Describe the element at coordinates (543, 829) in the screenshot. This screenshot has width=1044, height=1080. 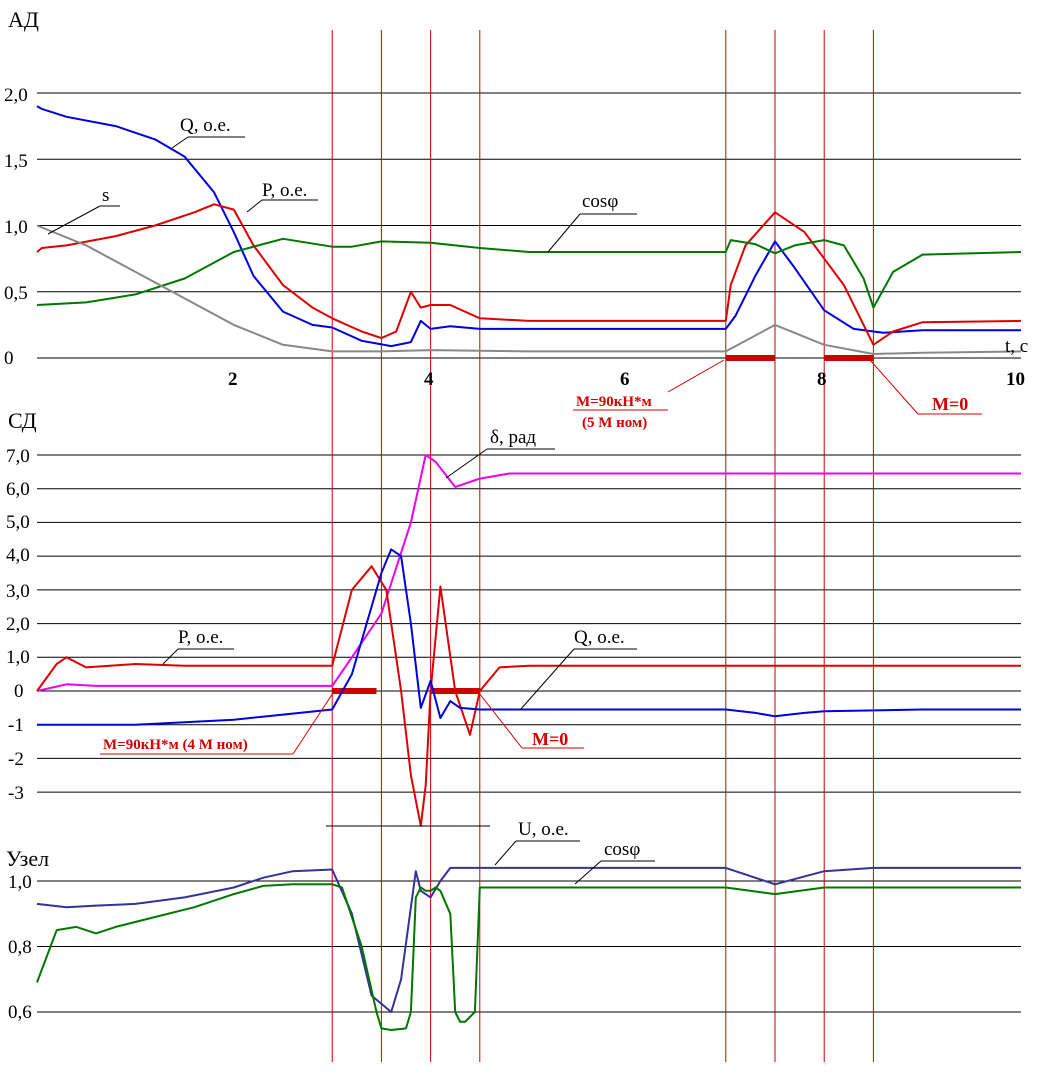
I see `svg-text: U, о.е.` at that location.